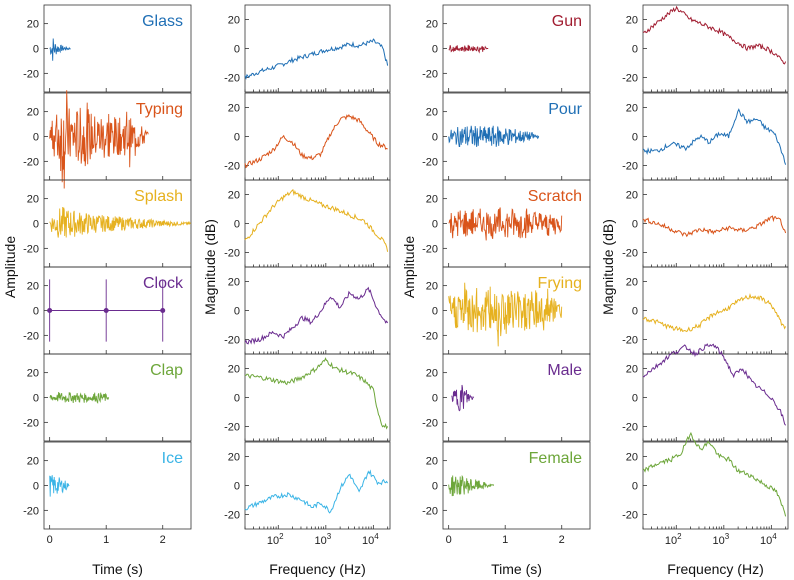 The image size is (794, 580). Describe the element at coordinates (774, 536) in the screenshot. I see `spectrum-xtick-exponent: 4` at that location.